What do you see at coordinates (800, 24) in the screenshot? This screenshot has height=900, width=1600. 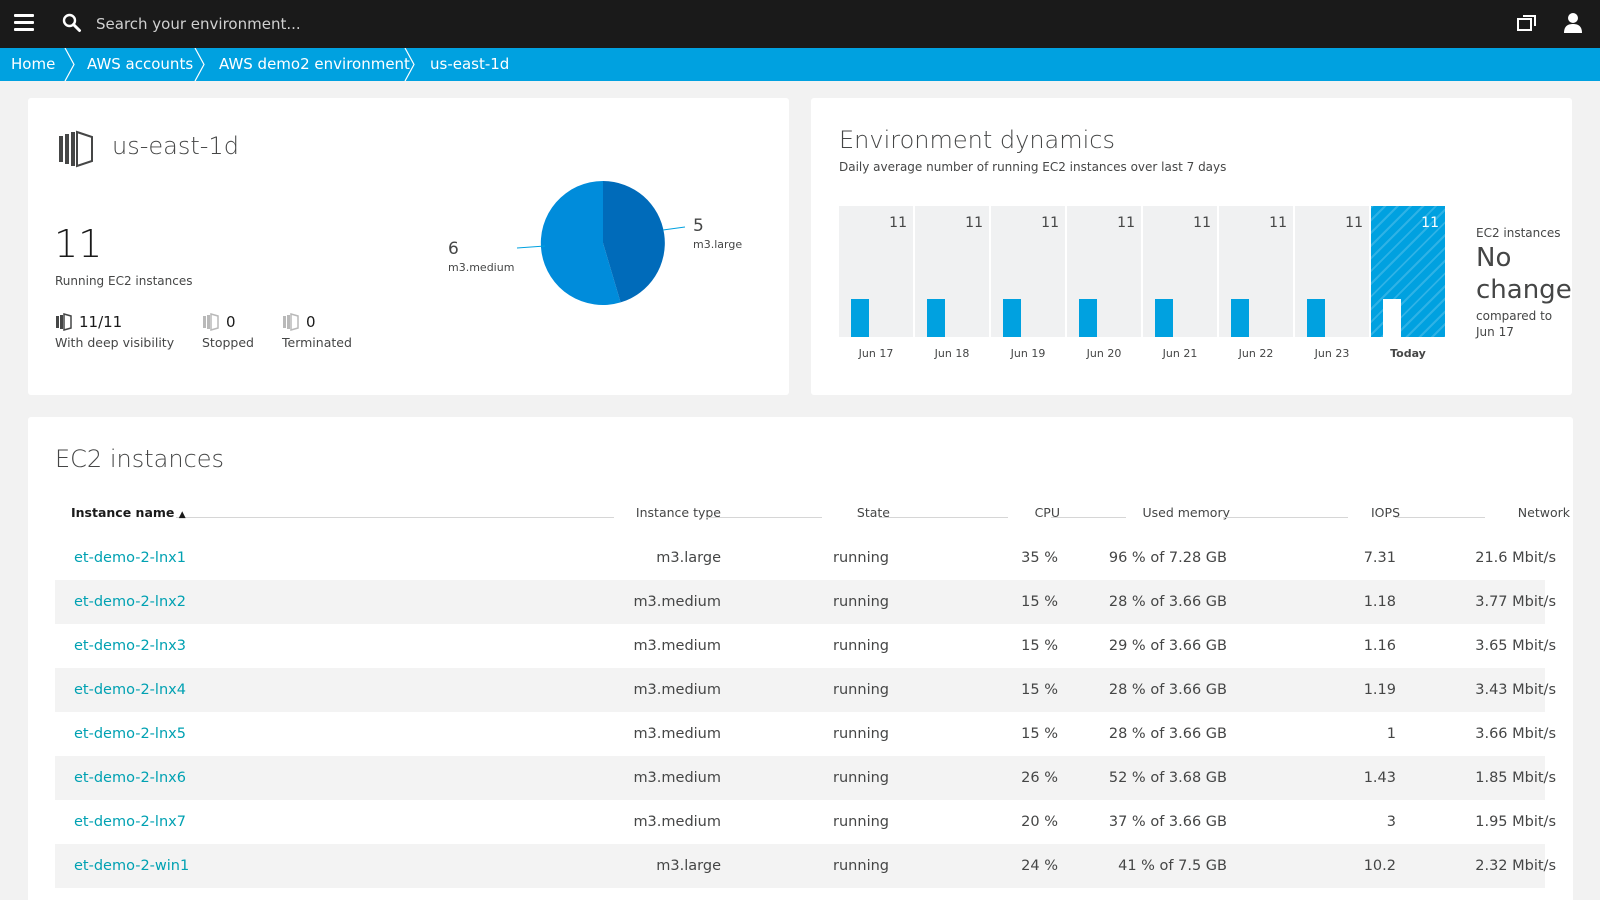 I see `top-bar` at bounding box center [800, 24].